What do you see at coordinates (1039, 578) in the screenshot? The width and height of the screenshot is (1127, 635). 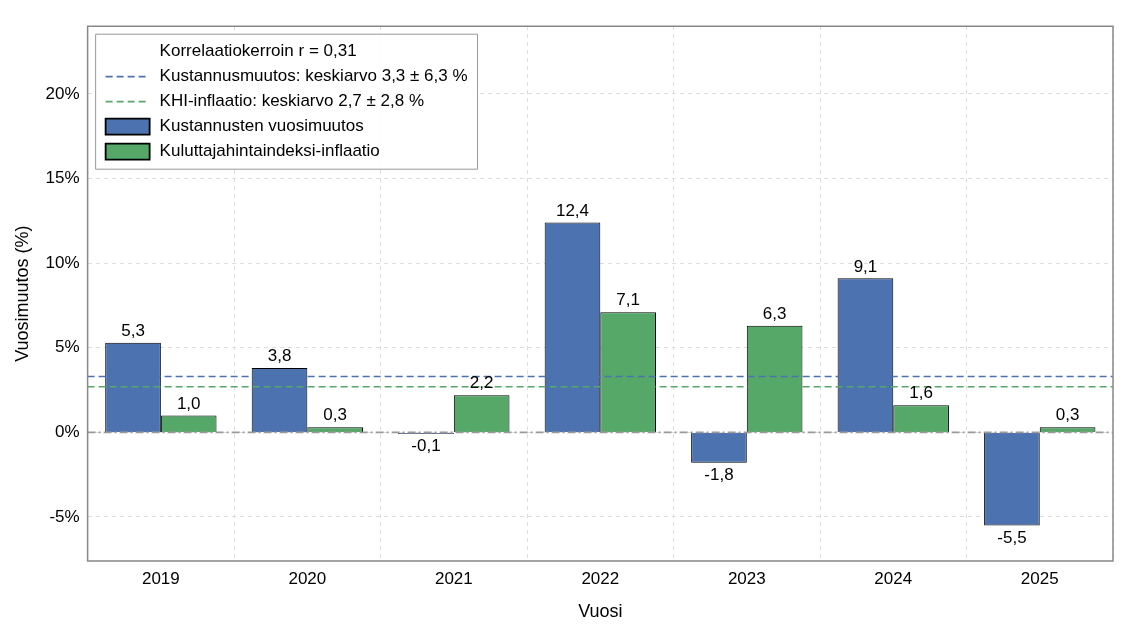 I see `x-tick-label: 2025` at bounding box center [1039, 578].